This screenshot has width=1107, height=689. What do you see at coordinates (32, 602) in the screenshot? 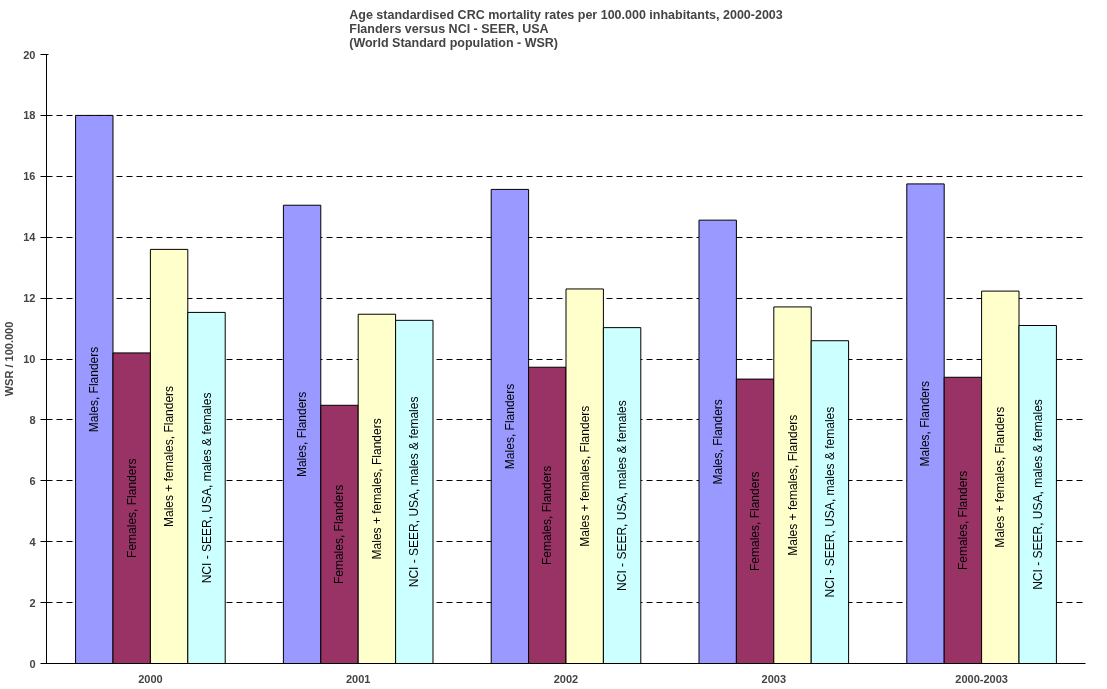
I see `y-tick-label: 2` at bounding box center [32, 602].